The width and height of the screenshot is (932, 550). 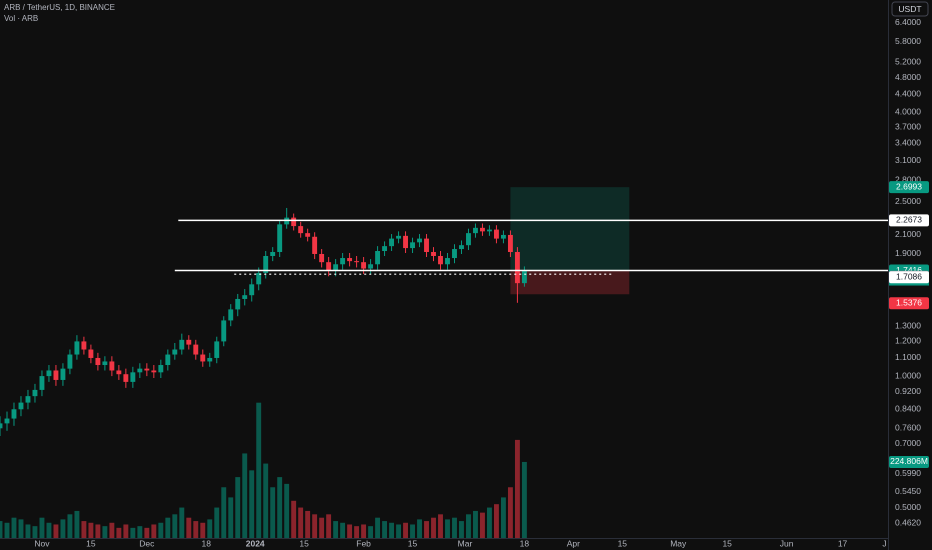 What do you see at coordinates (884, 543) in the screenshot?
I see `x-tick-label: J` at bounding box center [884, 543].